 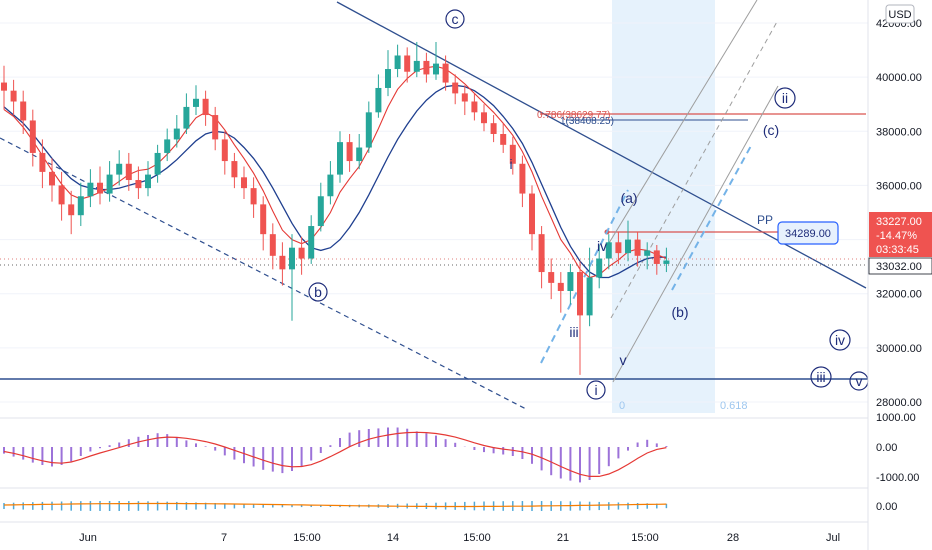 I want to click on wave-label-v-circled: v, so click(x=859, y=381).